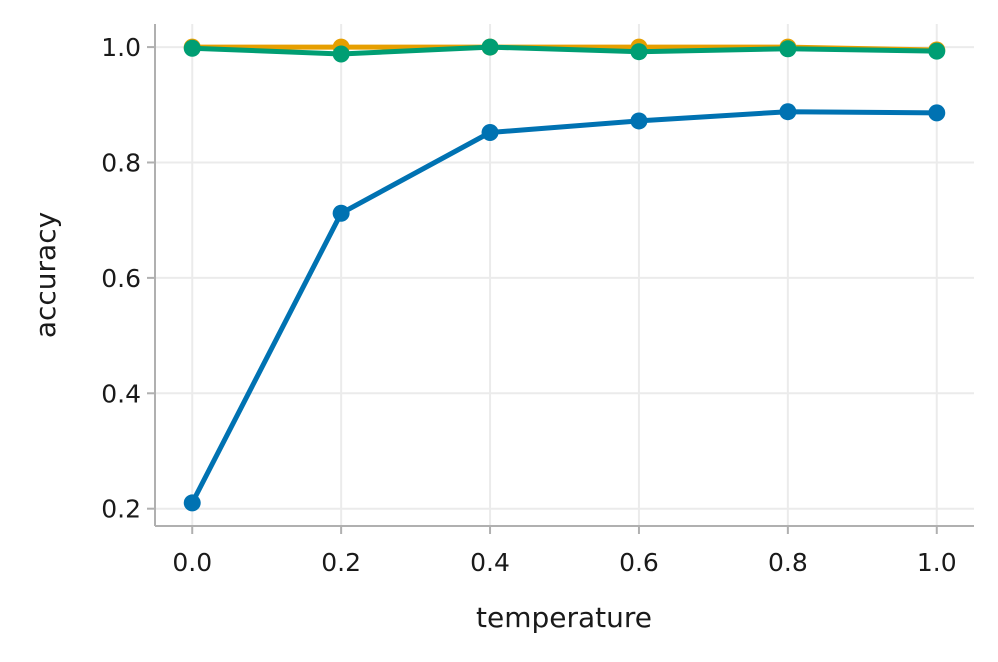 This screenshot has width=998, height=662. What do you see at coordinates (564, 617) in the screenshot?
I see `x-axis-label: temperature` at bounding box center [564, 617].